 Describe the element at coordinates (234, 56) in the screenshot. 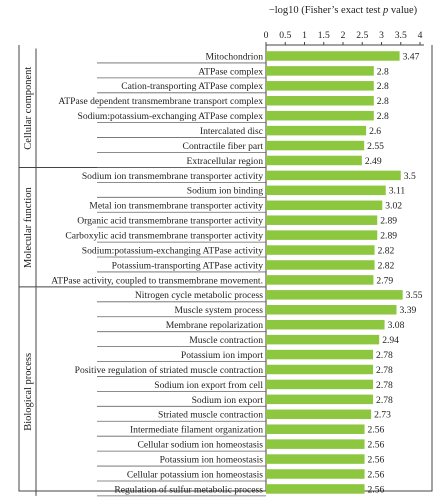

I see `bar-label: Mitochondrion` at that location.